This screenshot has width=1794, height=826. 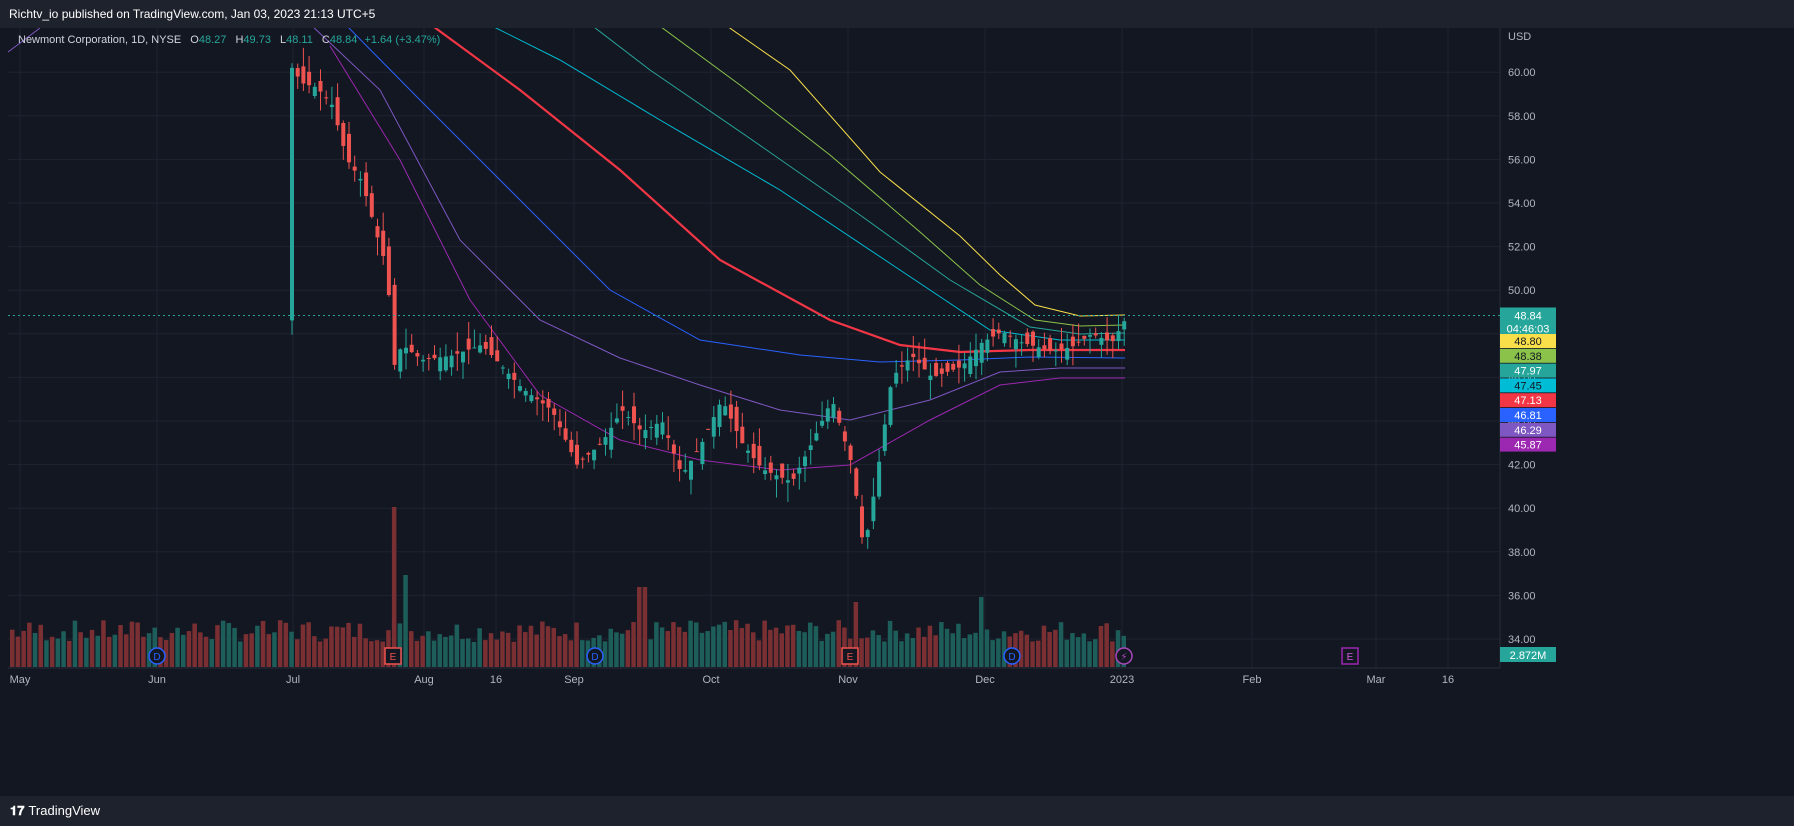 I want to click on ema-value-tag: 45.87, so click(x=1528, y=446).